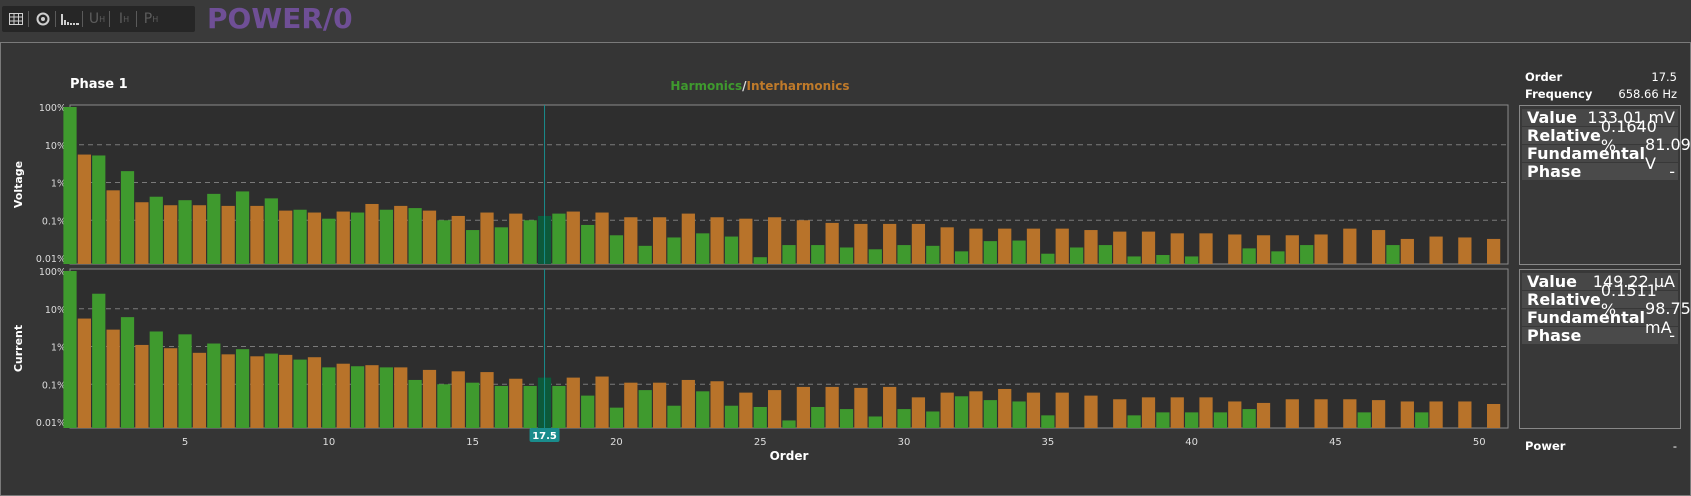 This screenshot has height=496, width=1691. What do you see at coordinates (1191, 442) in the screenshot?
I see `x-tick-label: 40` at bounding box center [1191, 442].